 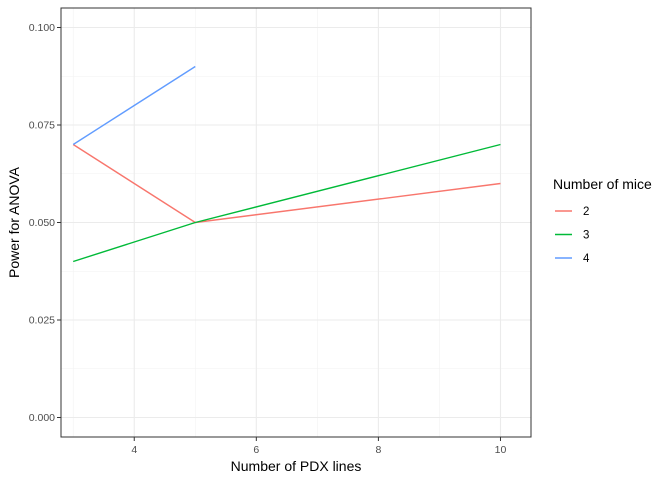 What do you see at coordinates (501, 450) in the screenshot?
I see `x-tick-label: 10` at bounding box center [501, 450].